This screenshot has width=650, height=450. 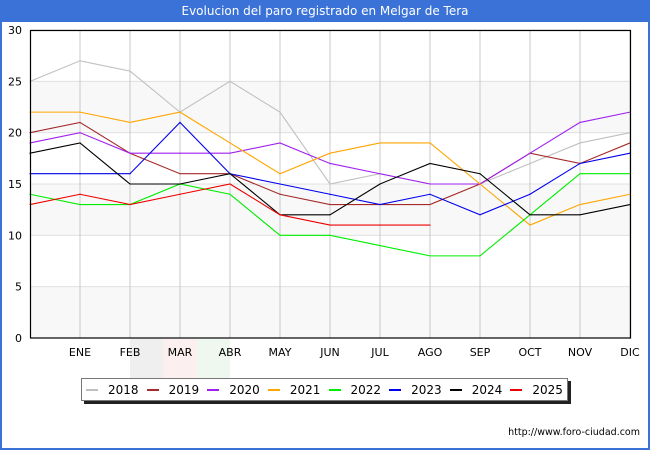 What do you see at coordinates (184, 389) in the screenshot?
I see `legend-label: 2019` at bounding box center [184, 389].